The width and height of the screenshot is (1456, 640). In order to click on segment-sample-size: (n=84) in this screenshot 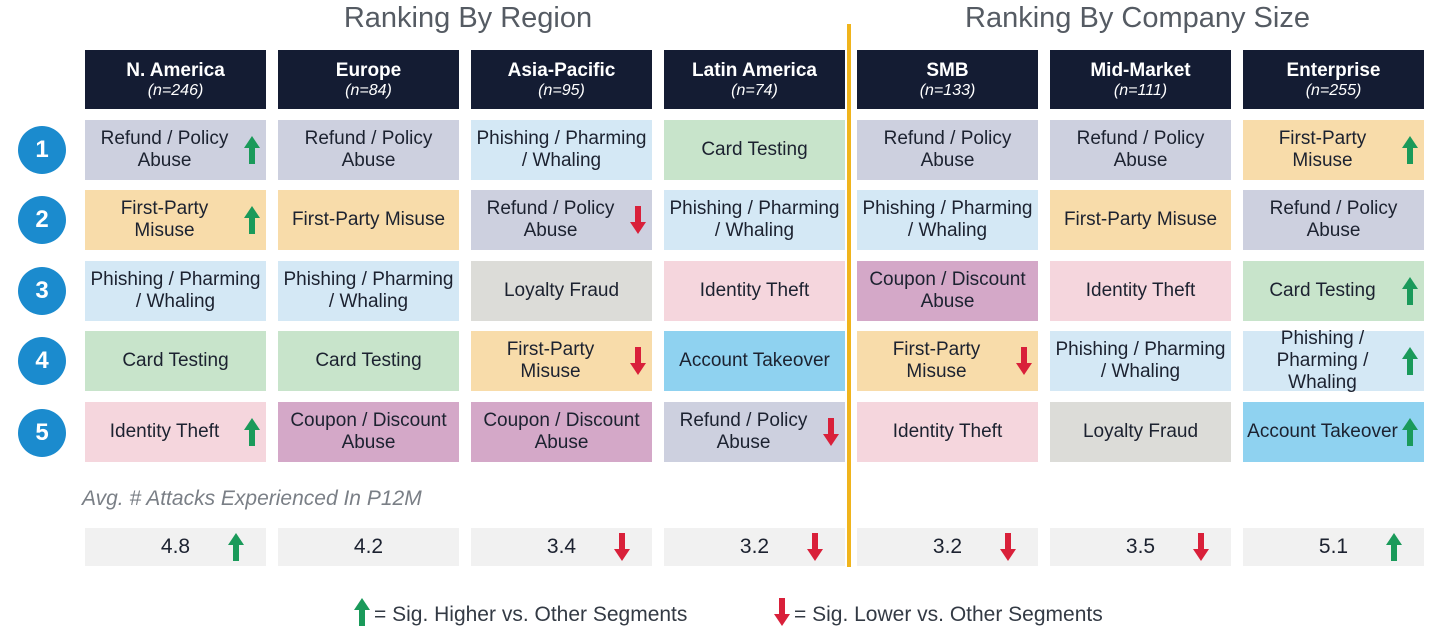, I will do `click(368, 90)`.